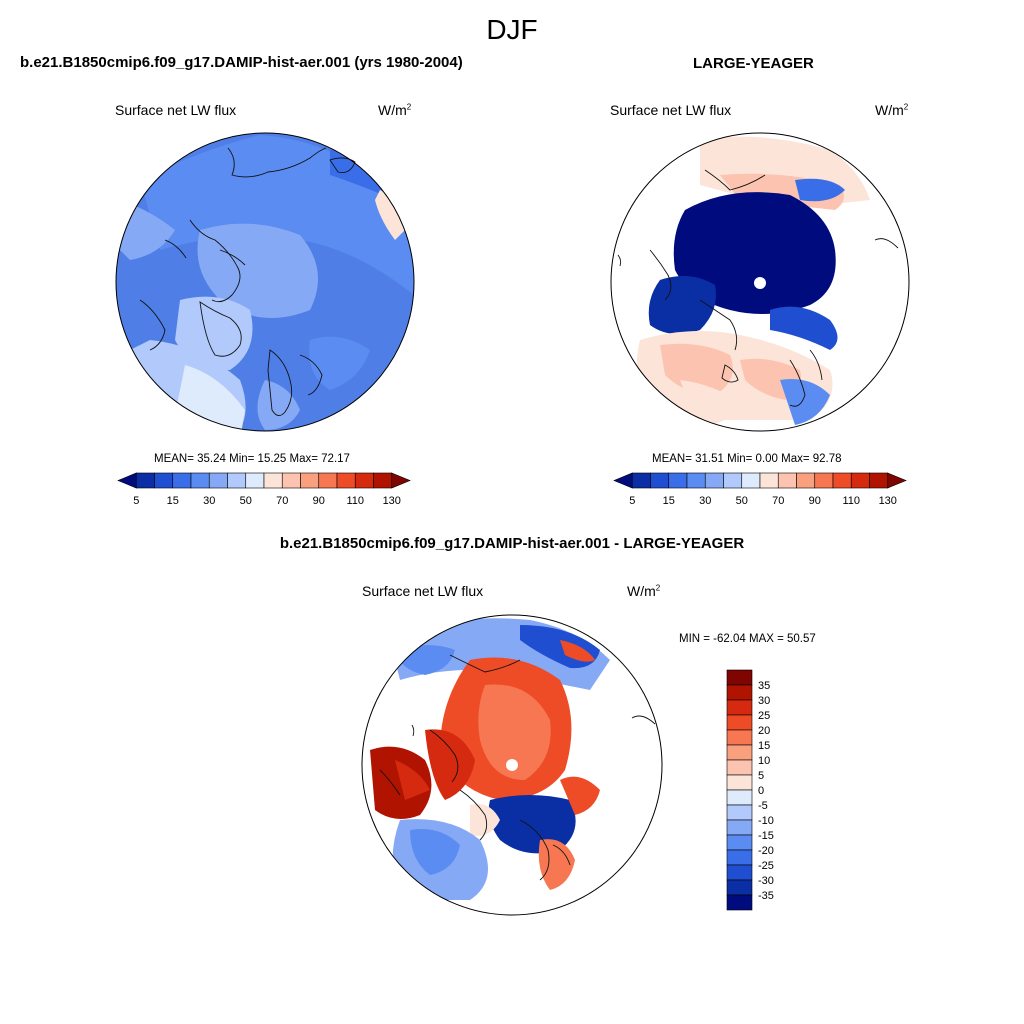 This screenshot has width=1024, height=1024. I want to click on panel2-stats: MEAN= 31.51 Min= 0.00 Max= 92.78, so click(747, 459).